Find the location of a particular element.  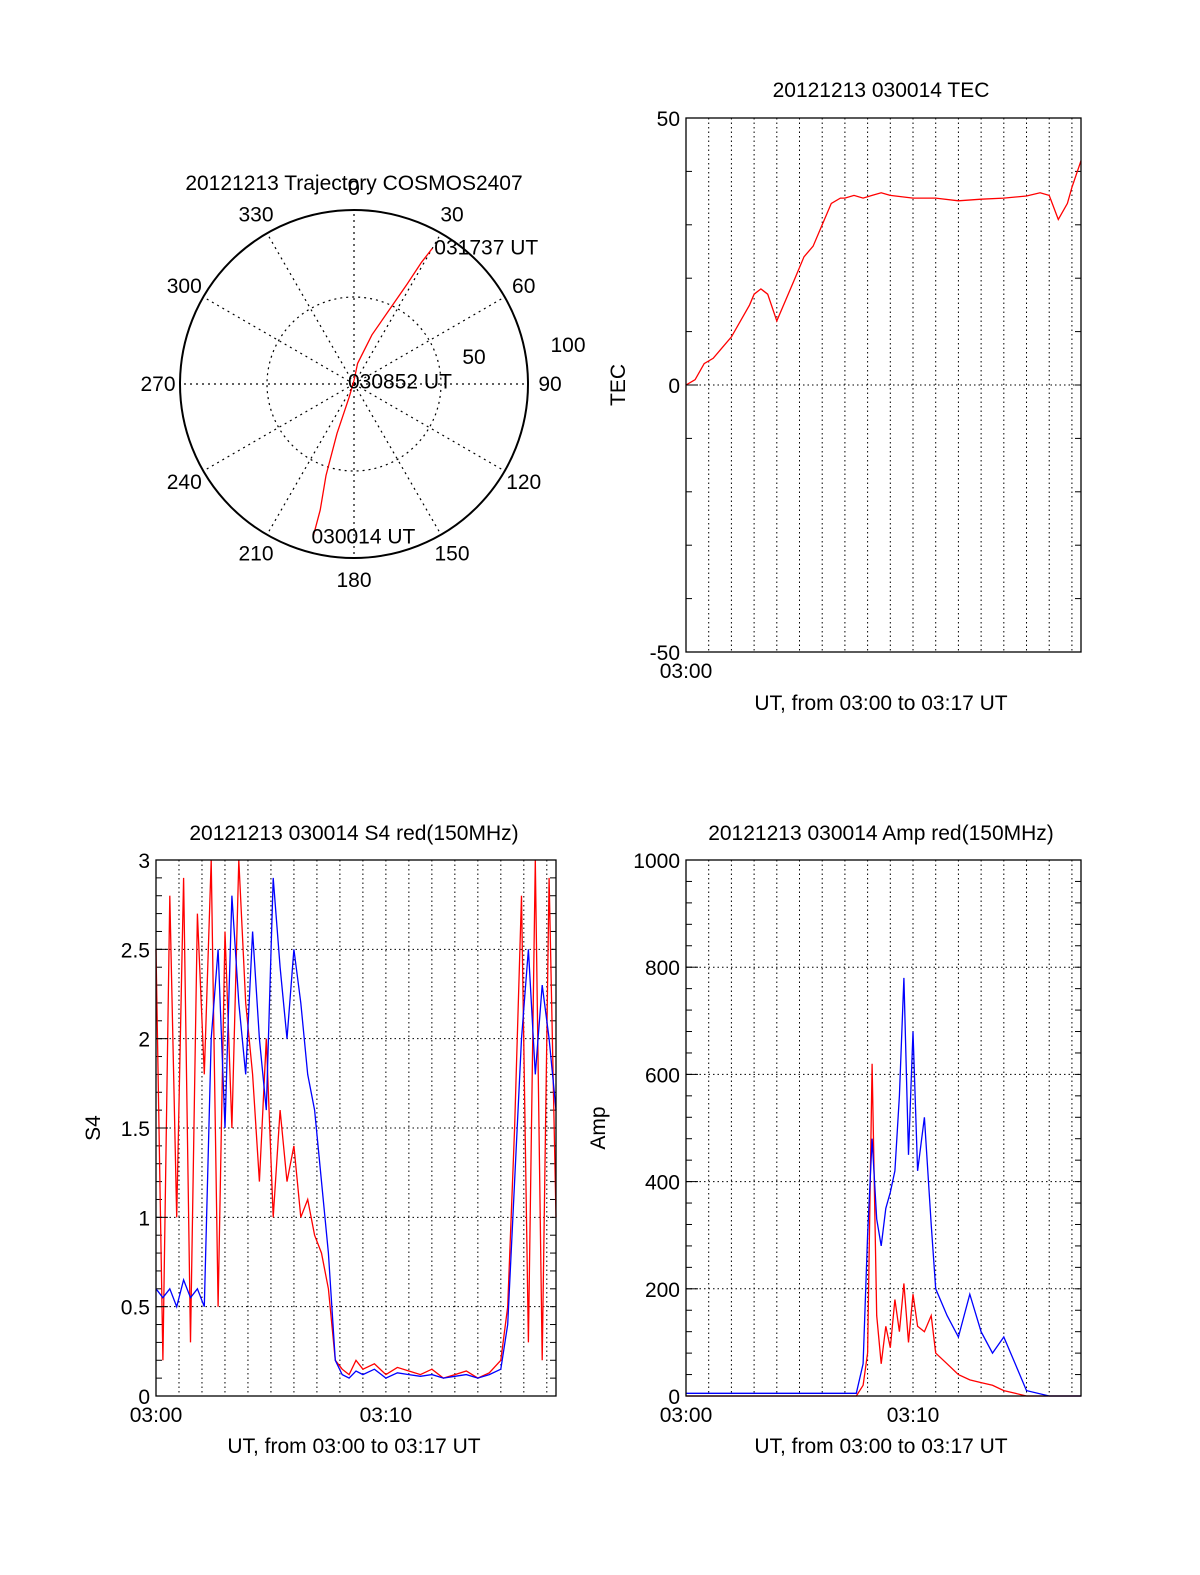

tec-y-tick-label: 0 is located at coordinates (674, 386).